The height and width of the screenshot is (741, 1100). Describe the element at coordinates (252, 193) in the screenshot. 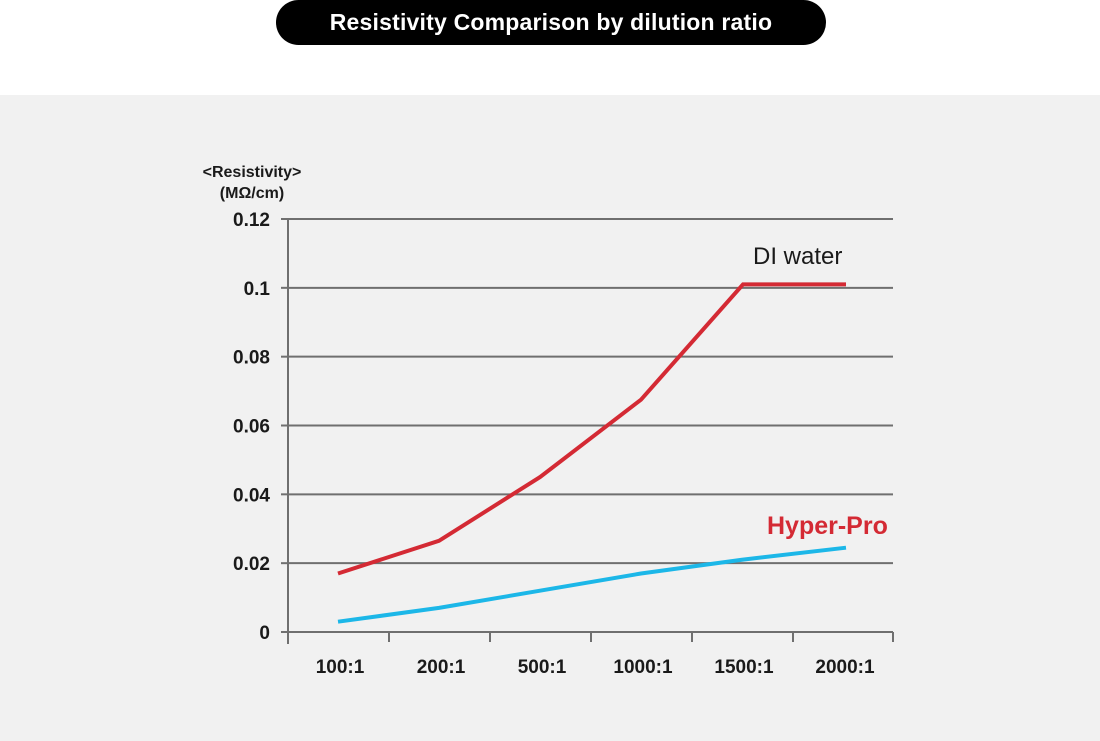

I see `y-axis-unit: (MΩ/cm)` at that location.